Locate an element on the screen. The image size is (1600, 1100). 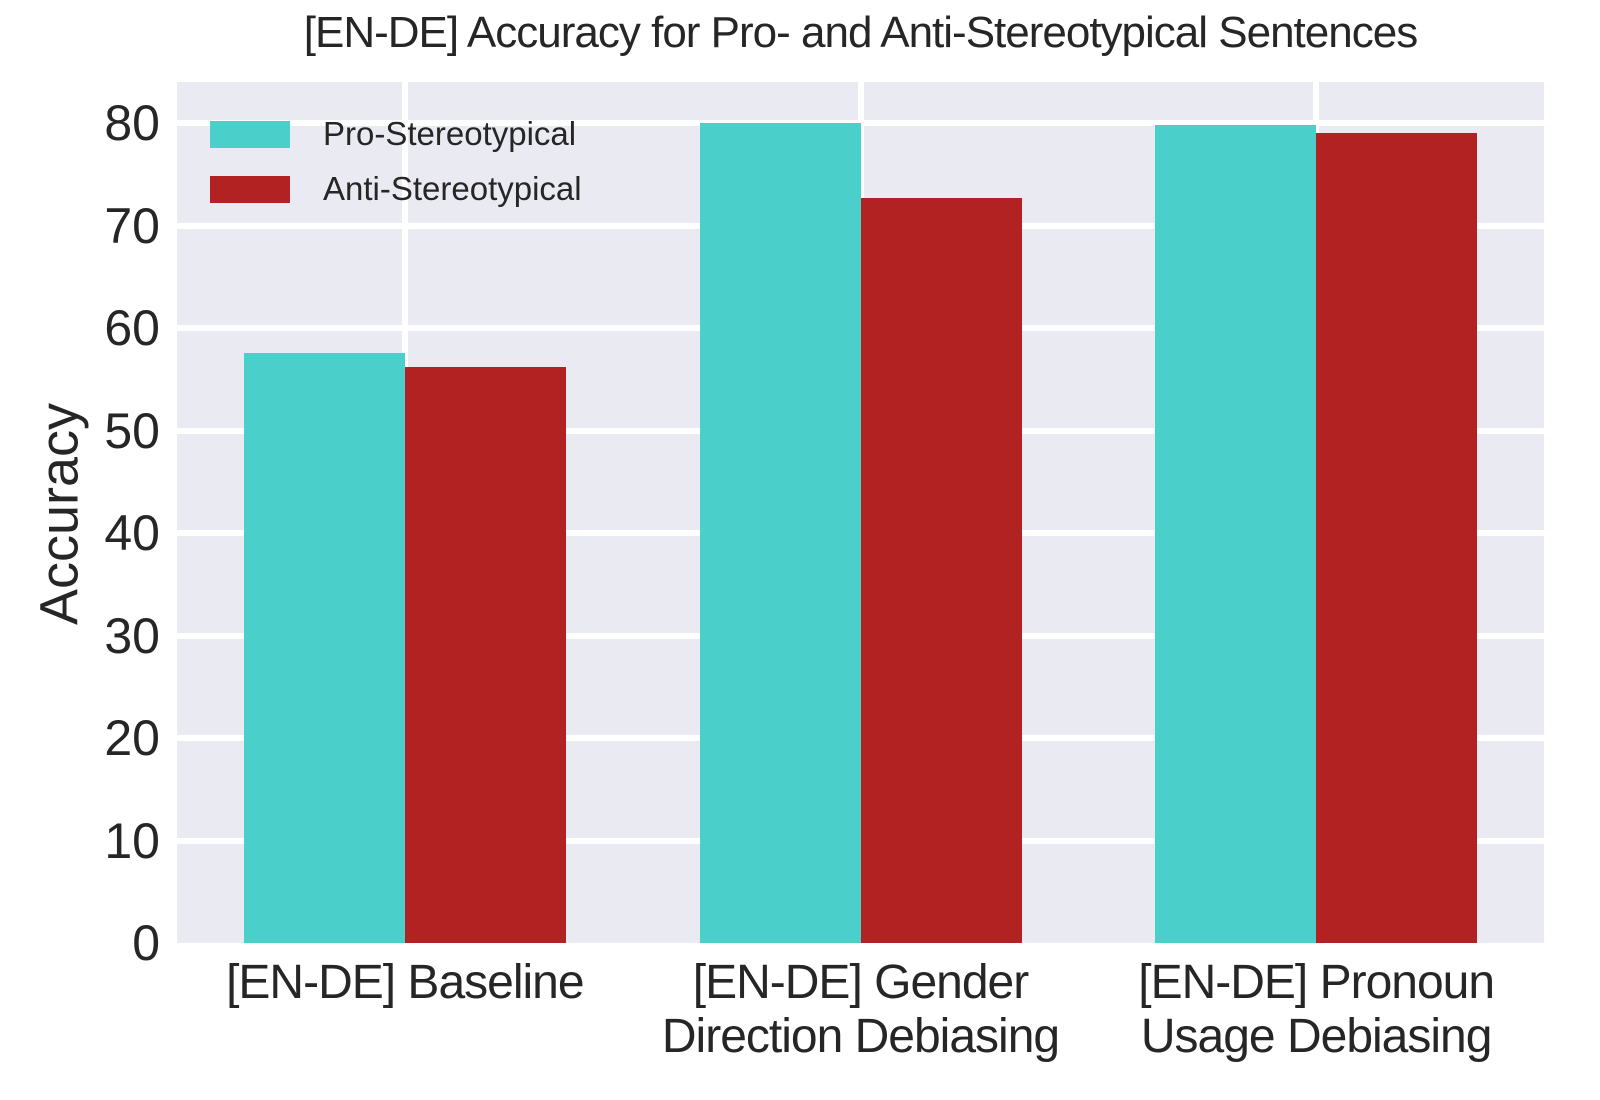
x-tick-label-2: [EN-DE] Pronoun Usage Debiasing is located at coordinates (1303, 1010).